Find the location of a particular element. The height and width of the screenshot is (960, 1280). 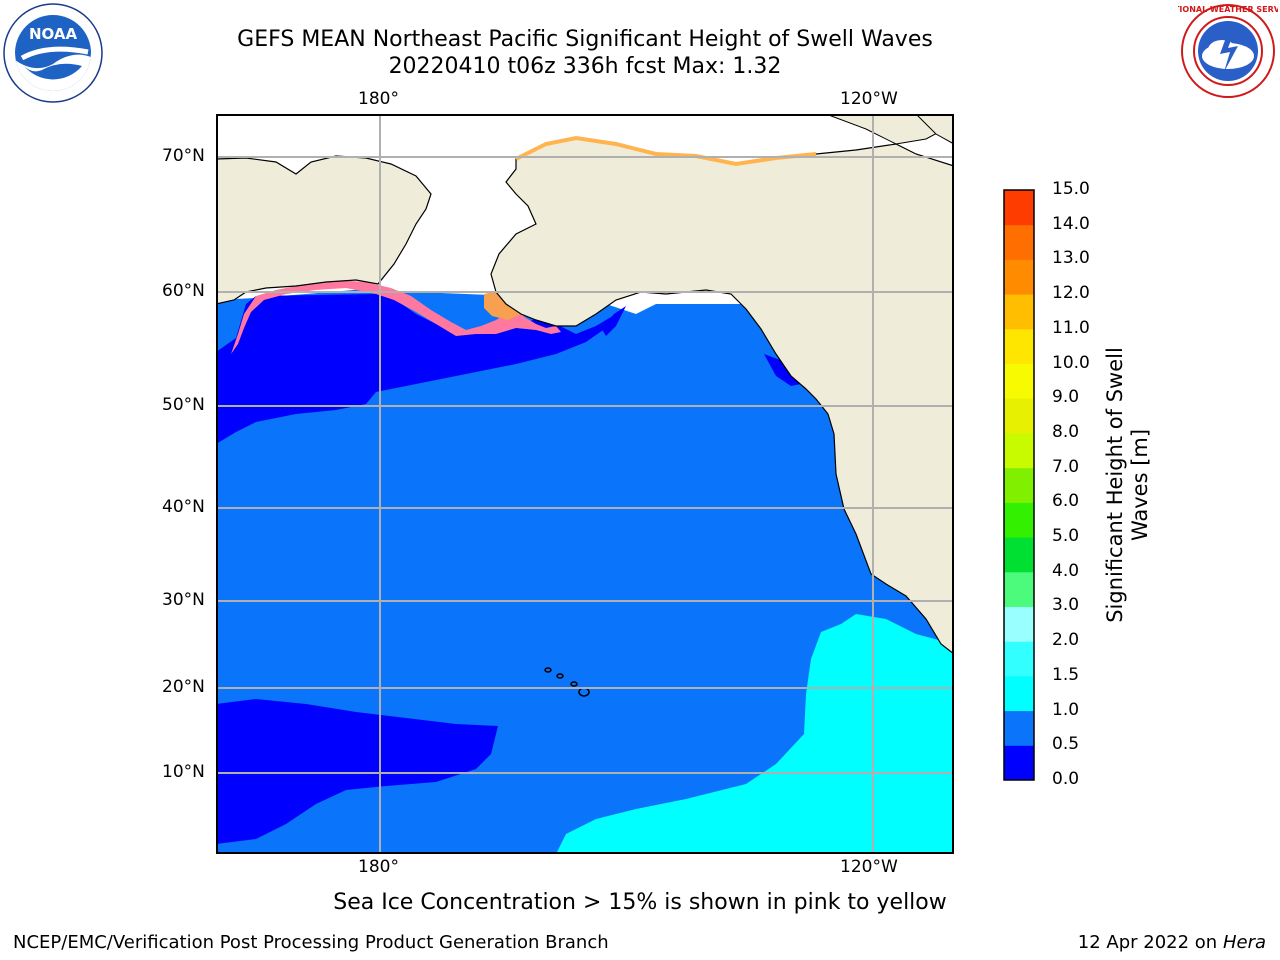

noaa-text: NOAA is located at coordinates (53, 34).